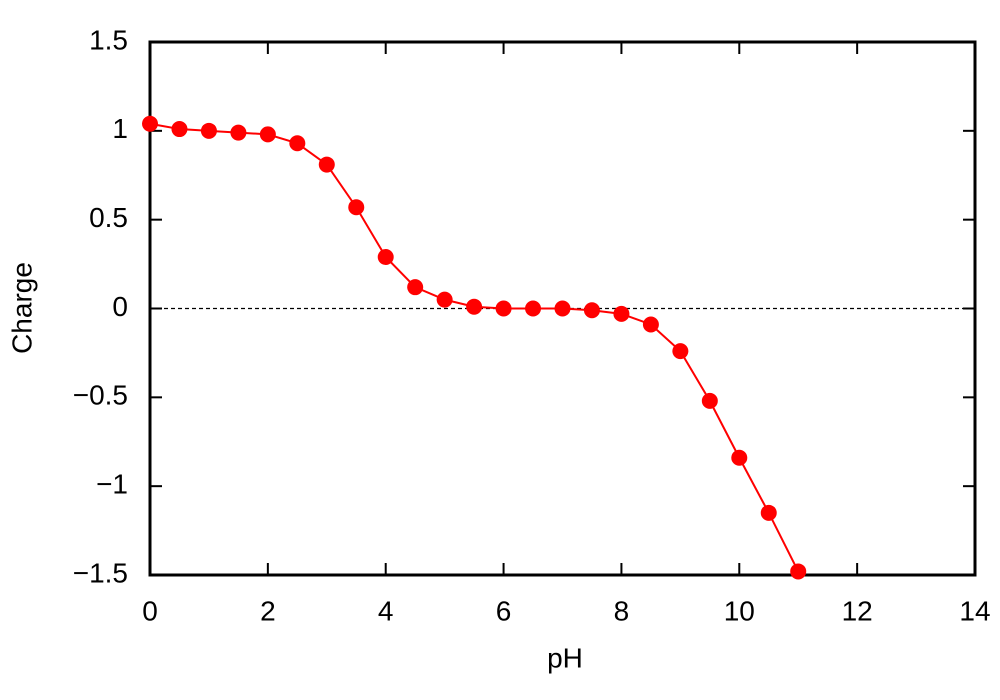 The width and height of the screenshot is (1000, 700). I want to click on x-tick-label: 10, so click(739, 610).